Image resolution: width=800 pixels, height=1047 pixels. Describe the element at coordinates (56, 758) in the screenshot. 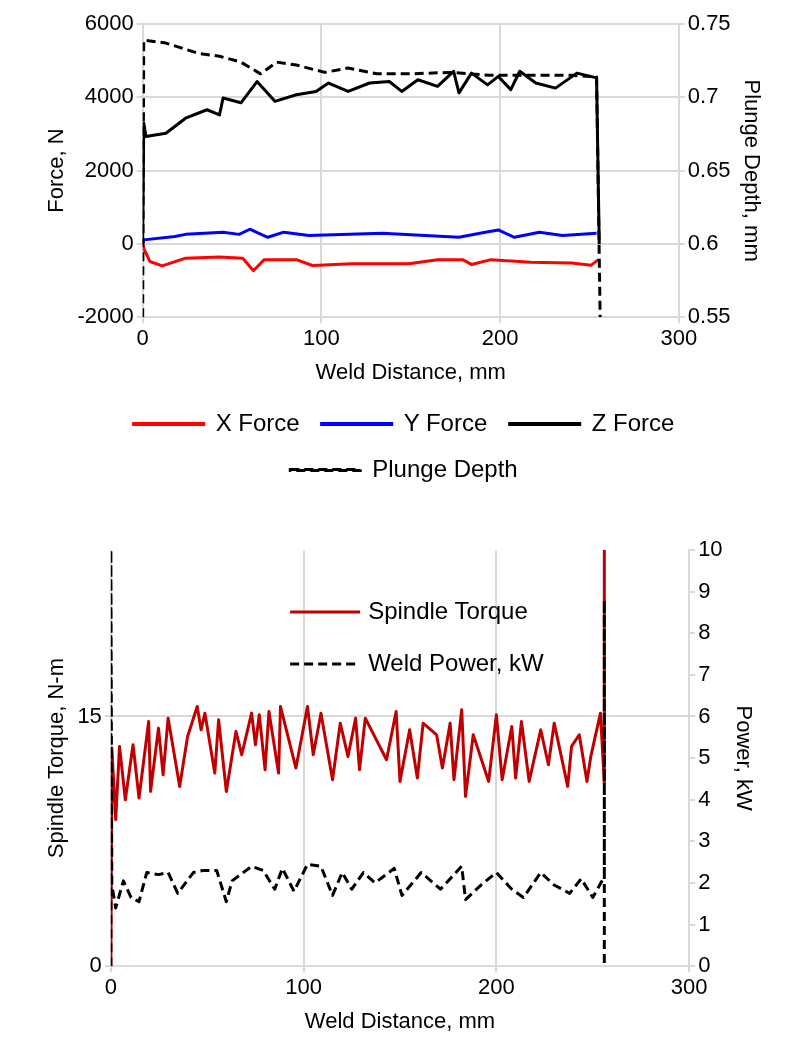

I see `y-axis-title: Spindle Torque, N-m` at that location.